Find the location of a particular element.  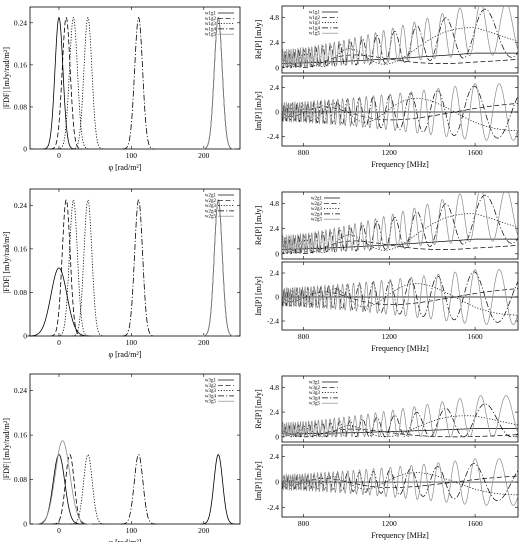

im-row1-ylabel: Im[P] [mJy] is located at coordinates (258, 111).